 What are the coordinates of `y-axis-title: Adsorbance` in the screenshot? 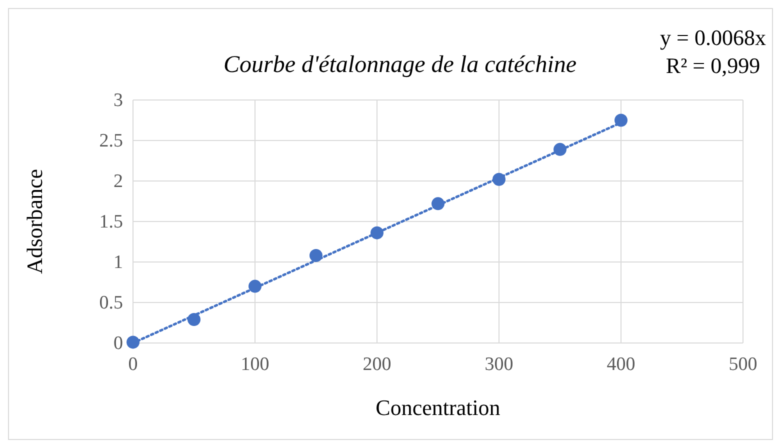 It's located at (34, 221).